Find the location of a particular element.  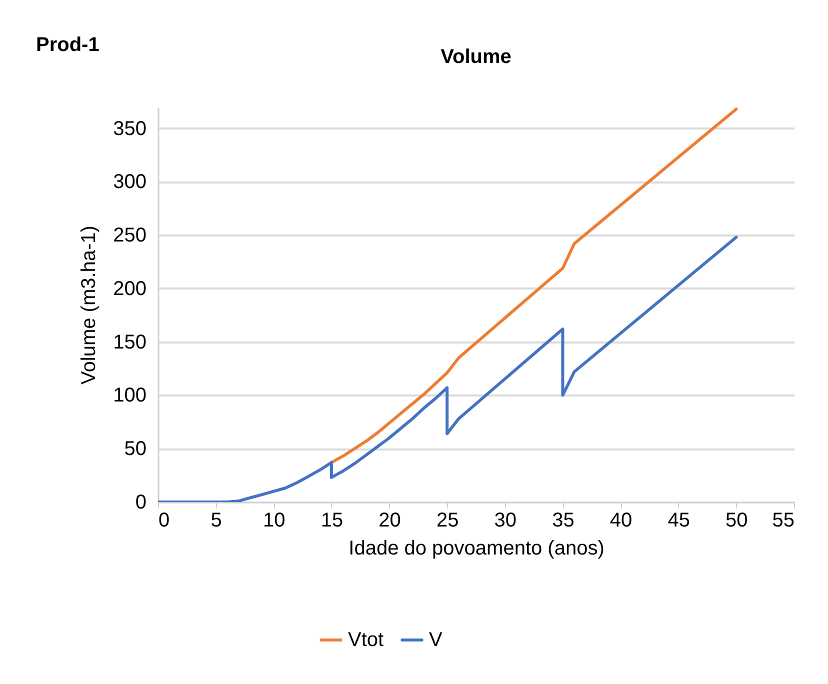

y-tick-label: 300 is located at coordinates (129, 182).